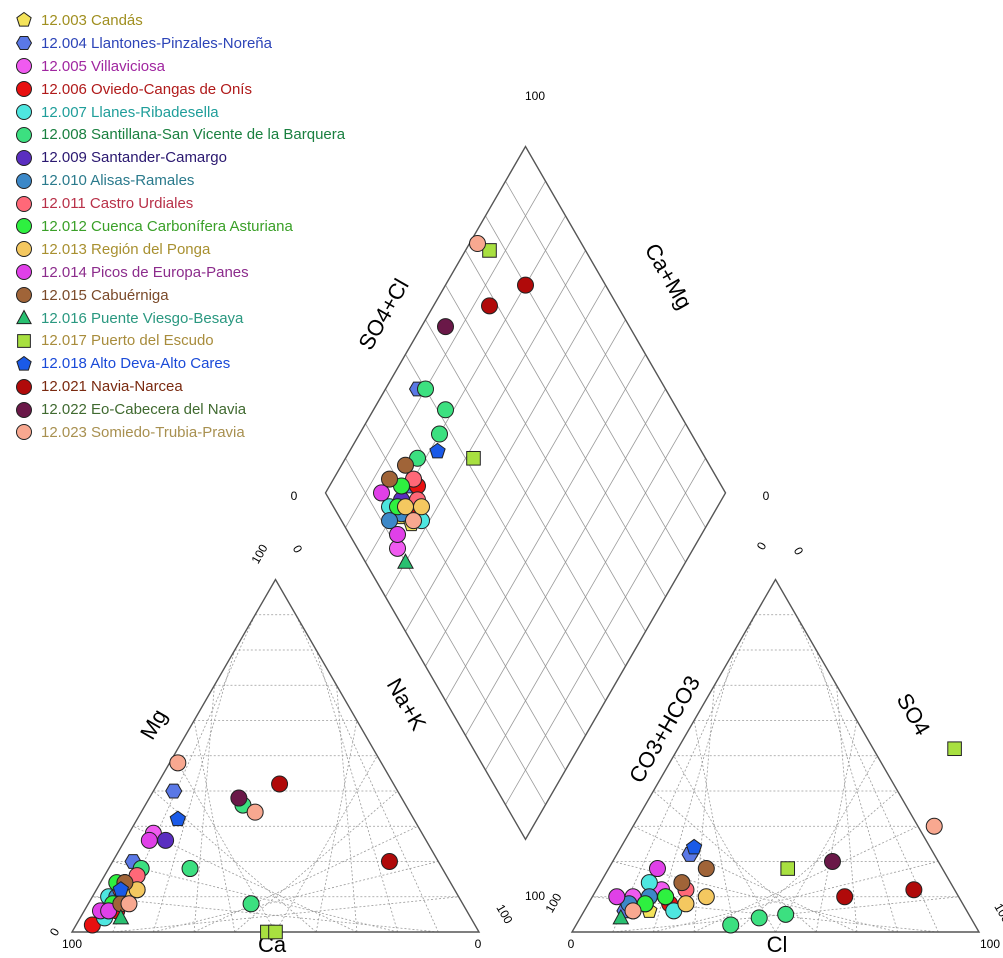  What do you see at coordinates (92, 20) in the screenshot?
I see `legend-label: 12.003 Candás` at bounding box center [92, 20].